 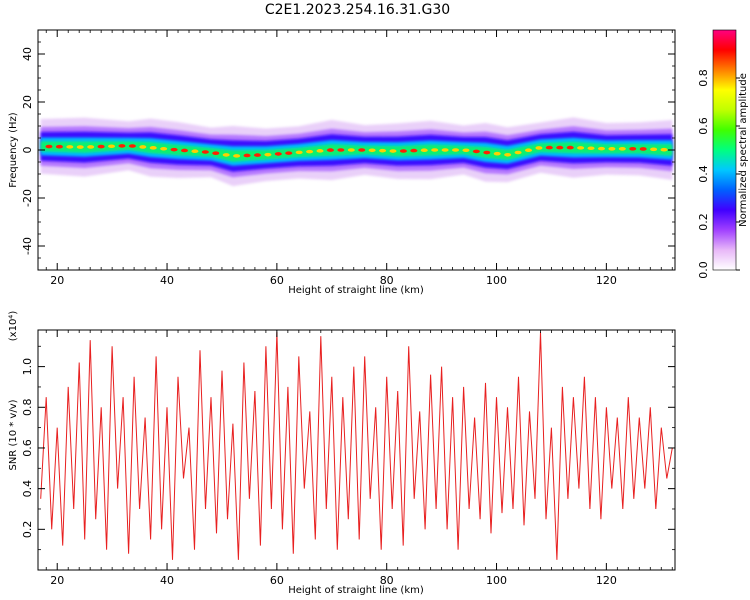 What do you see at coordinates (27, 367) in the screenshot?
I see `snr-y-tick-label: 1.0` at bounding box center [27, 367].